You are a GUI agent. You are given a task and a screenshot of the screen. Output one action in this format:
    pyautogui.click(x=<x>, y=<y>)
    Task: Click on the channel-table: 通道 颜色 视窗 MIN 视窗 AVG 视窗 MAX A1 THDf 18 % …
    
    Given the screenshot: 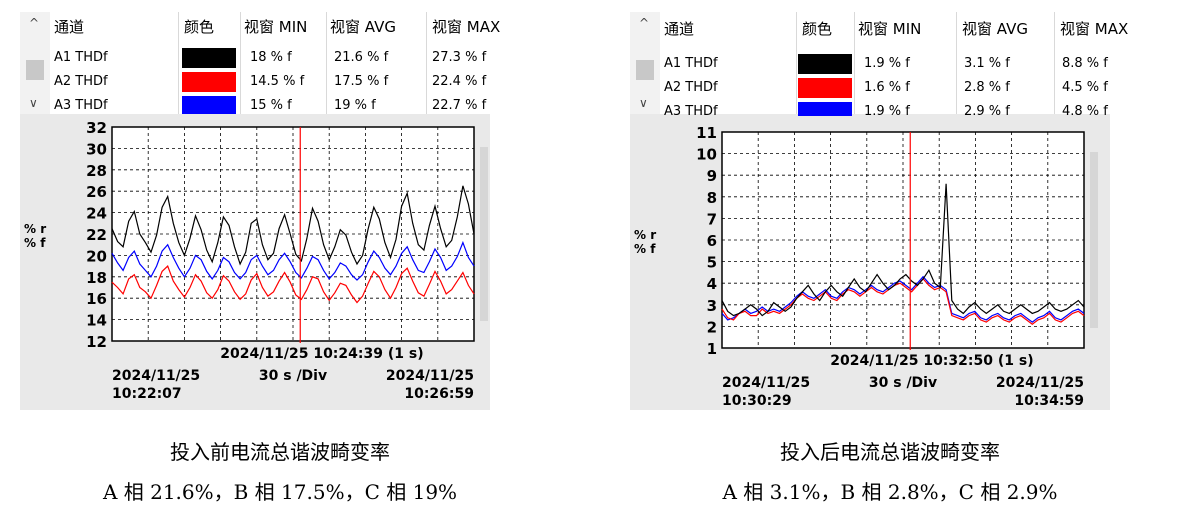 What is the action you would take?
    pyautogui.click(x=275, y=63)
    